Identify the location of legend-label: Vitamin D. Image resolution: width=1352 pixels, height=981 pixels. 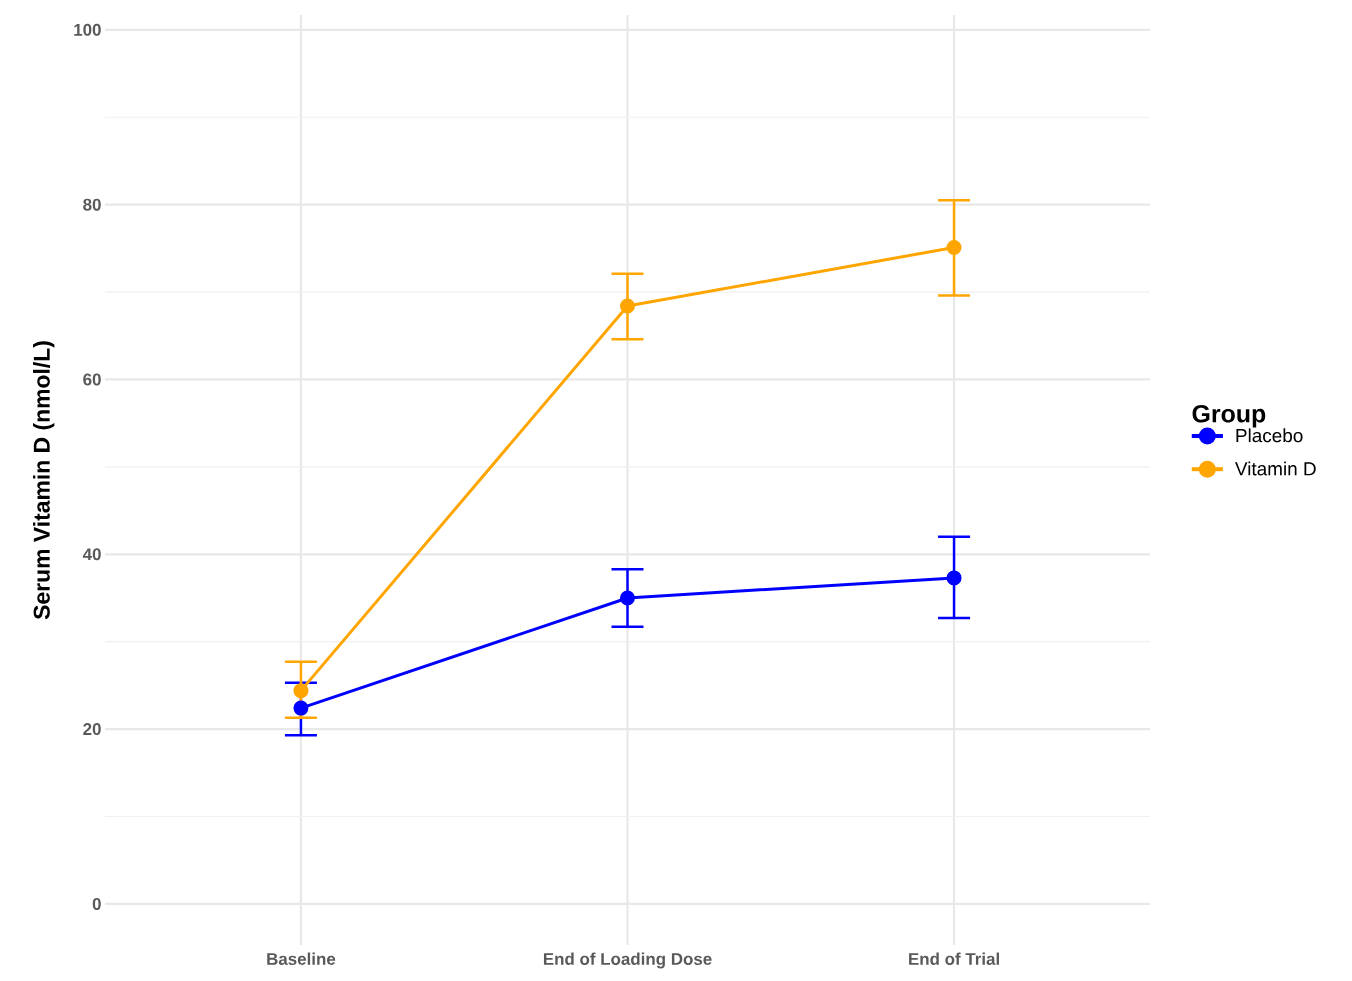
(1275, 468).